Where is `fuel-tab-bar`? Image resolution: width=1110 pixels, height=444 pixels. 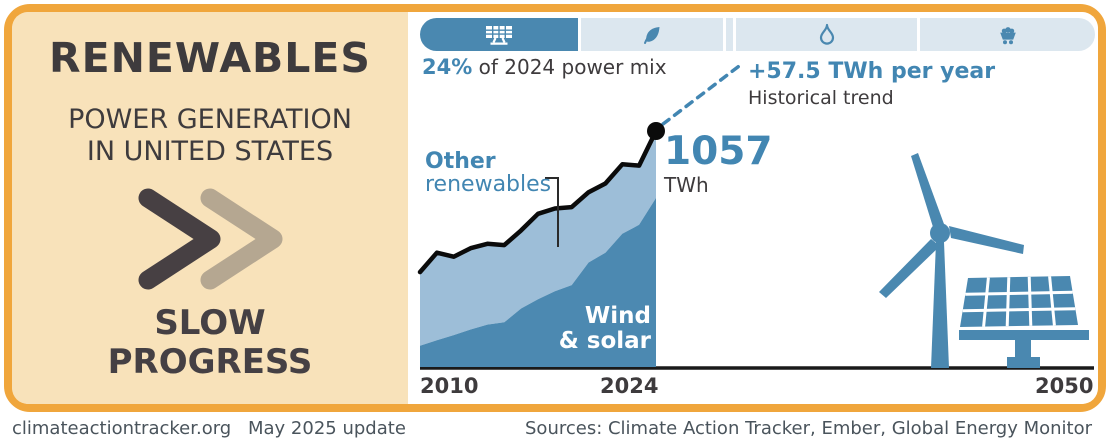
fuel-tab-bar is located at coordinates (757, 34).